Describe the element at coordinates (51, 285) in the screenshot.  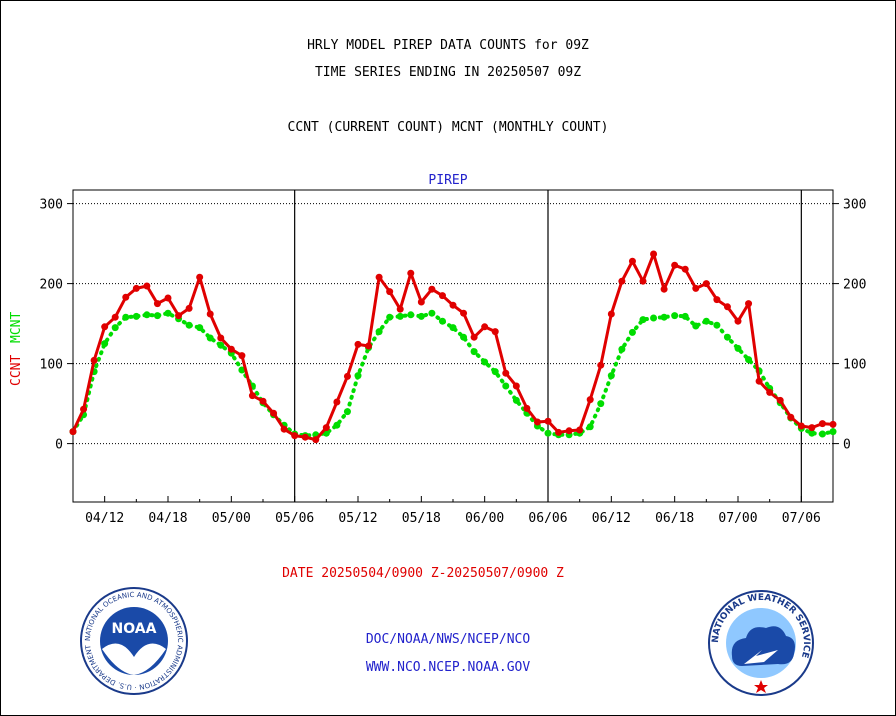
I see `y-tick-label-left: 200` at that location.